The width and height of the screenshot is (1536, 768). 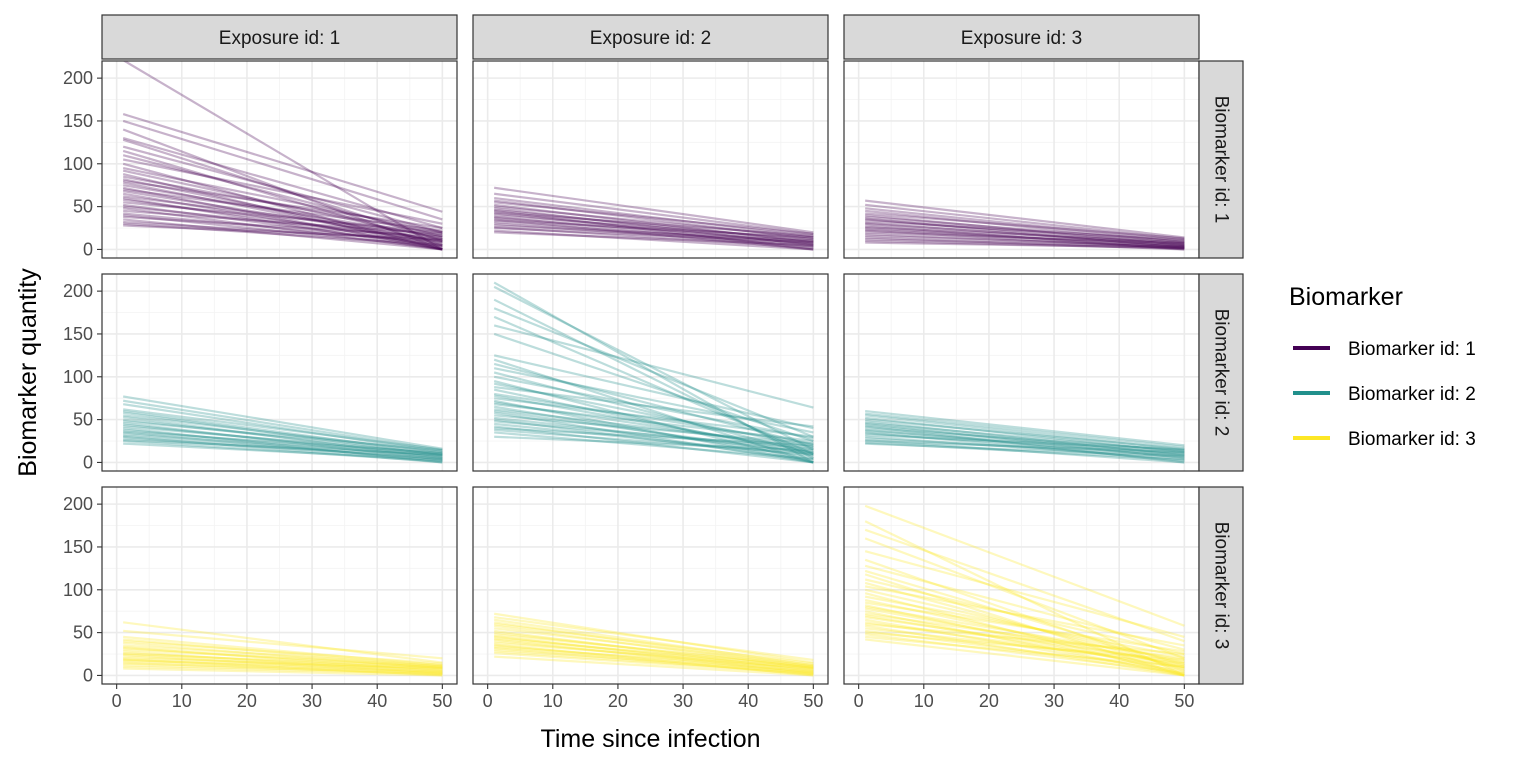 I want to click on legend-label: Biomarker id: 2, so click(x=1412, y=394).